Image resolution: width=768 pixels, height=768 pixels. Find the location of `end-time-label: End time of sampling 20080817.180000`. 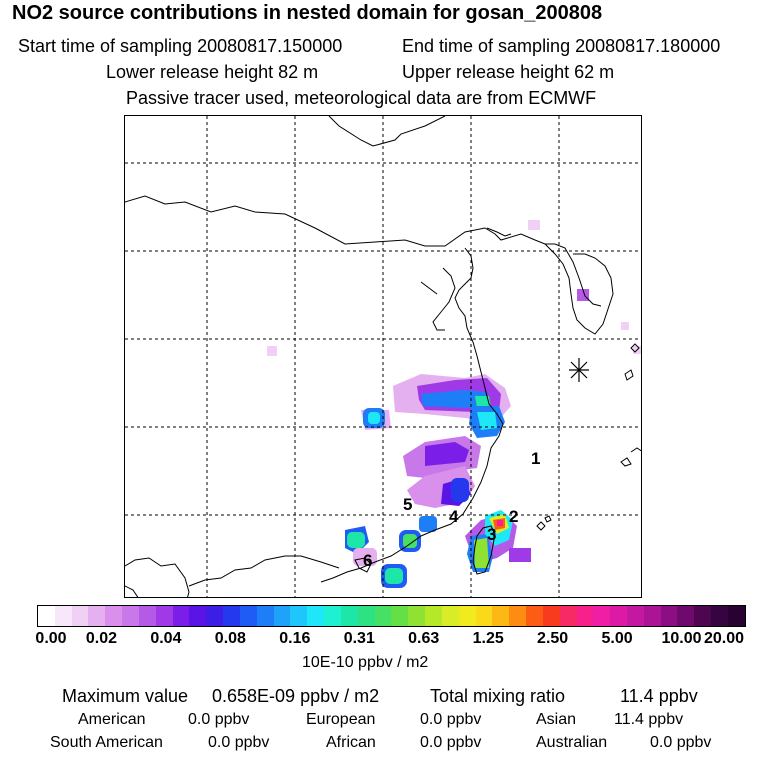

end-time-label: End time of sampling 20080817.180000 is located at coordinates (561, 46).